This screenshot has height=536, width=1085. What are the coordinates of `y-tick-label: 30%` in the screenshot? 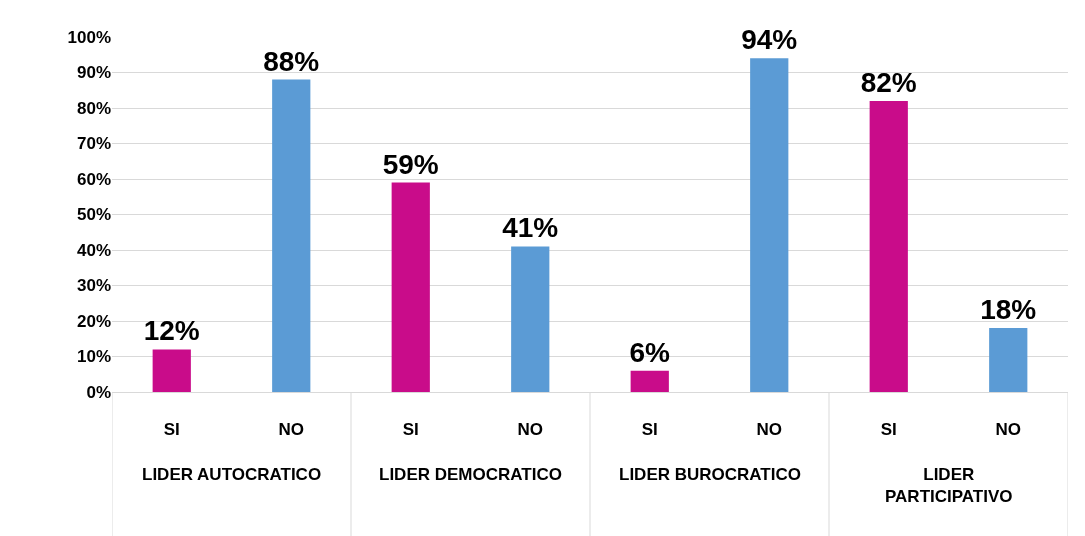 It's located at (93, 286).